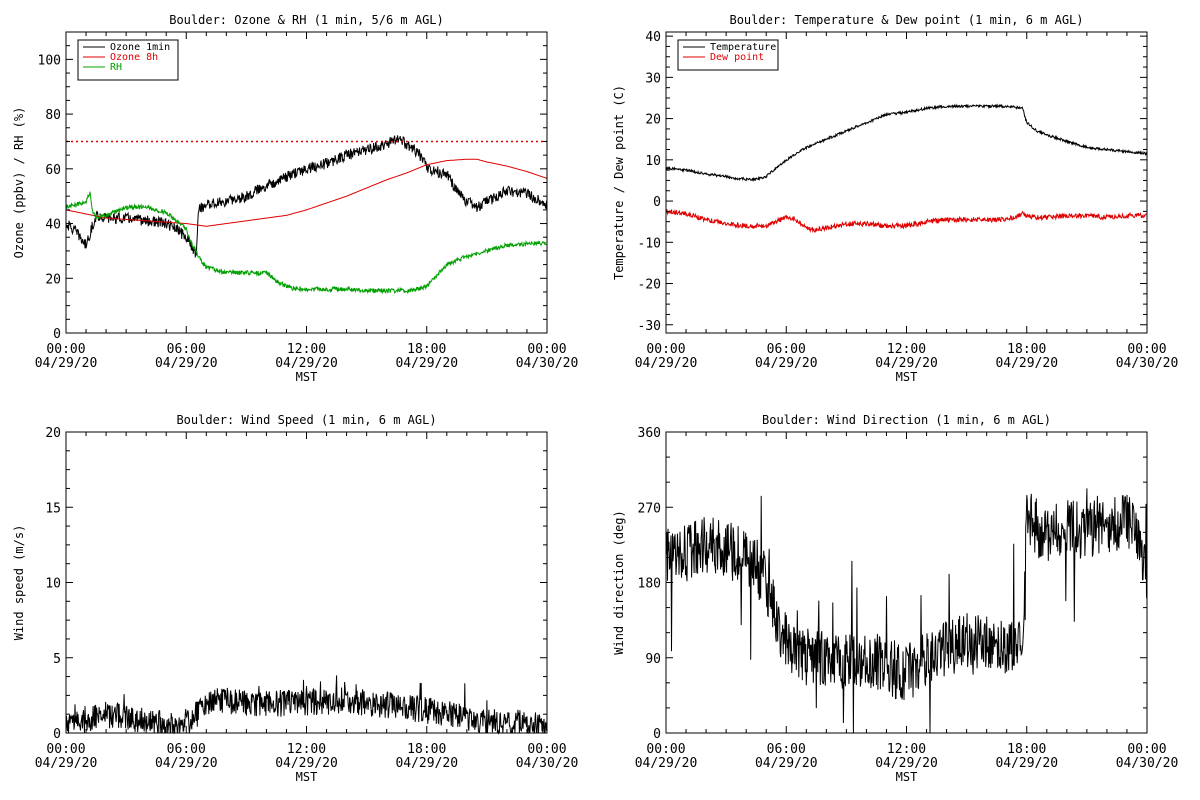  I want to click on y-axis-label: Wind direction (deg), so click(619, 582).